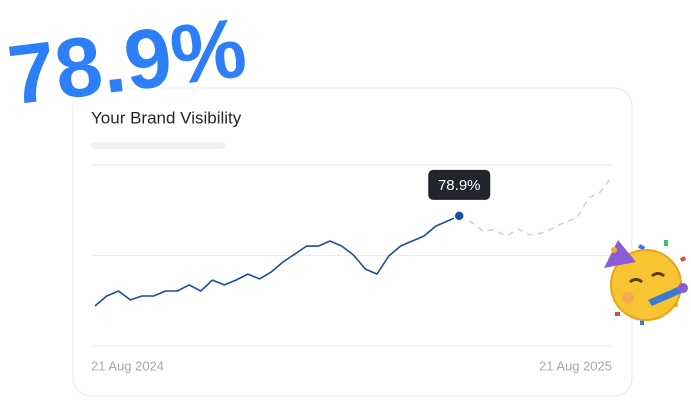  Describe the element at coordinates (459, 216) in the screenshot. I see `highlight-point` at that location.